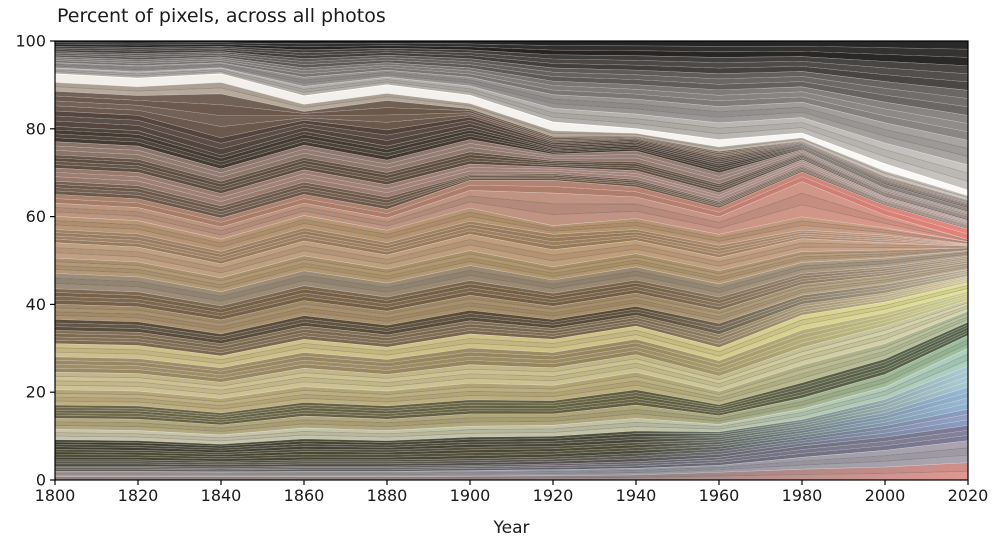 The width and height of the screenshot is (1000, 551). I want to click on x-tick-label: 1800, so click(55, 495).